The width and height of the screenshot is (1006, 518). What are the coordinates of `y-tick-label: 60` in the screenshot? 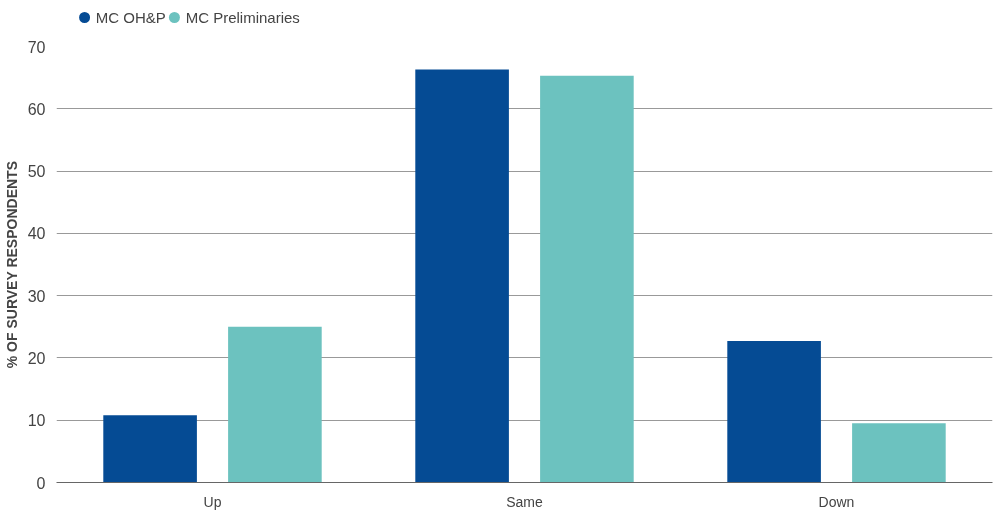 It's located at (36, 109).